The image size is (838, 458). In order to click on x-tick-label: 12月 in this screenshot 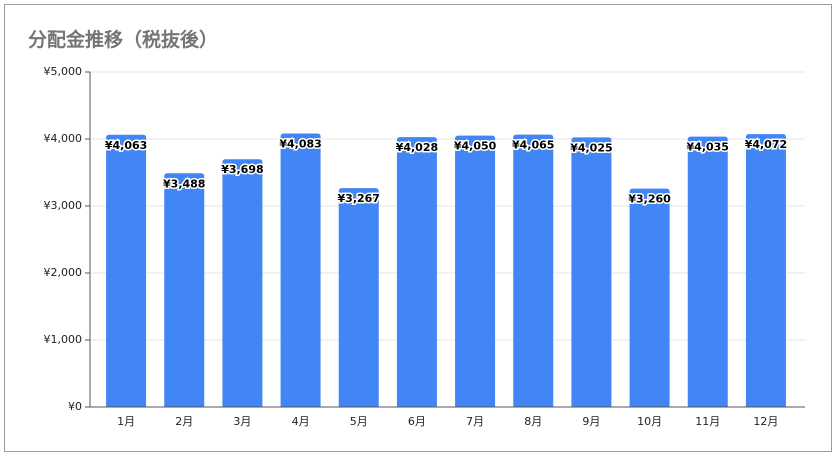, I will do `click(765, 421)`.